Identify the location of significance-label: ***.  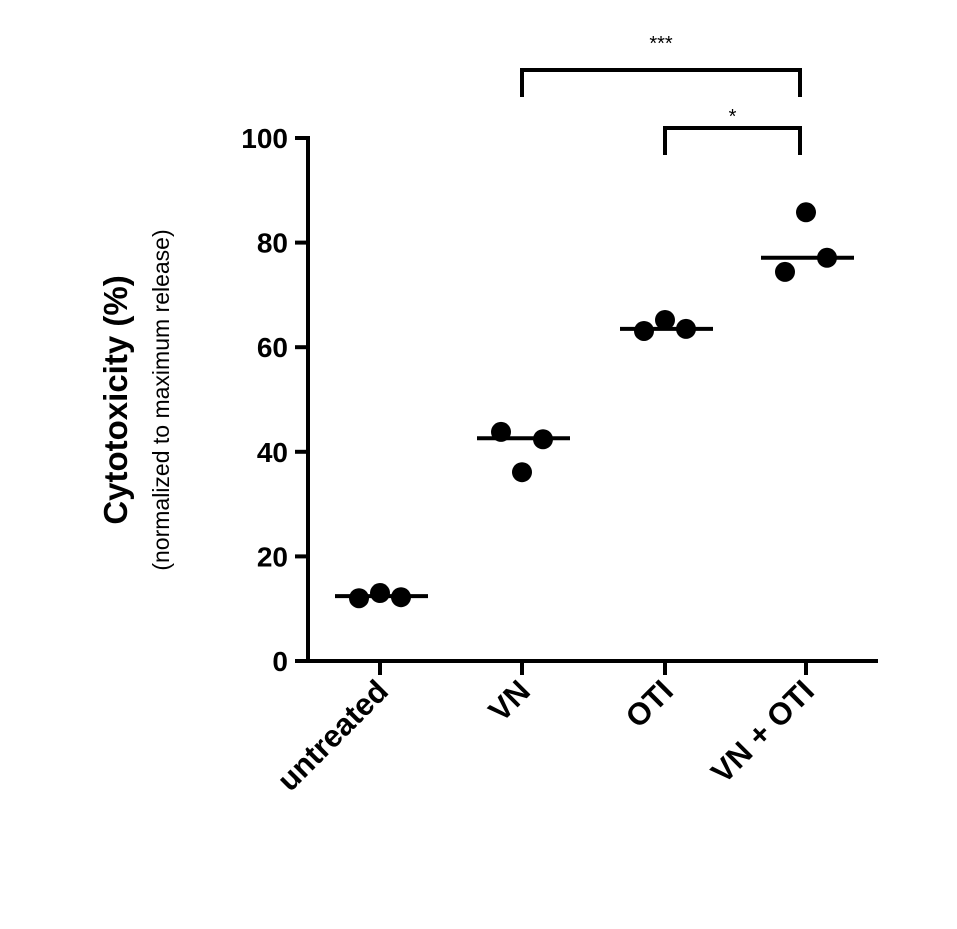
(661, 44).